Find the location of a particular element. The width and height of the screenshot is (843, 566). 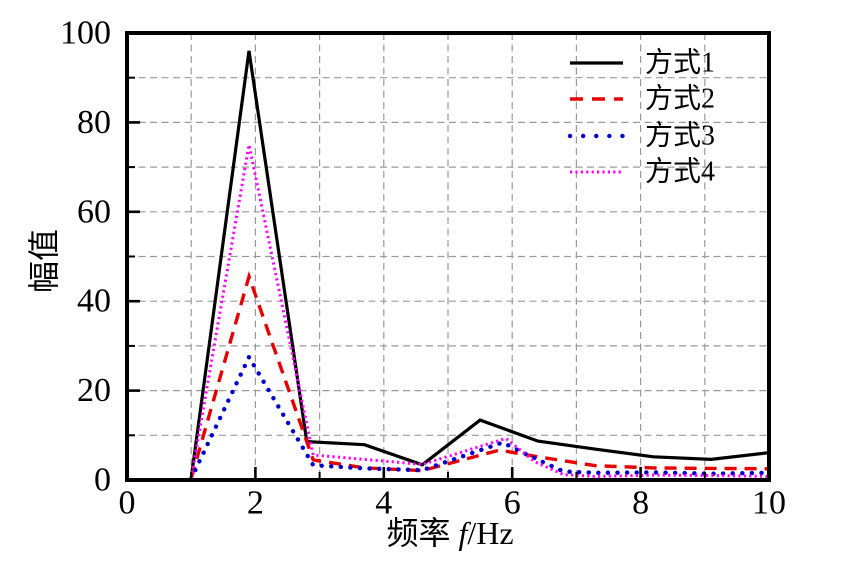

x-axis-title: 频率 f/Hz is located at coordinates (449, 533).